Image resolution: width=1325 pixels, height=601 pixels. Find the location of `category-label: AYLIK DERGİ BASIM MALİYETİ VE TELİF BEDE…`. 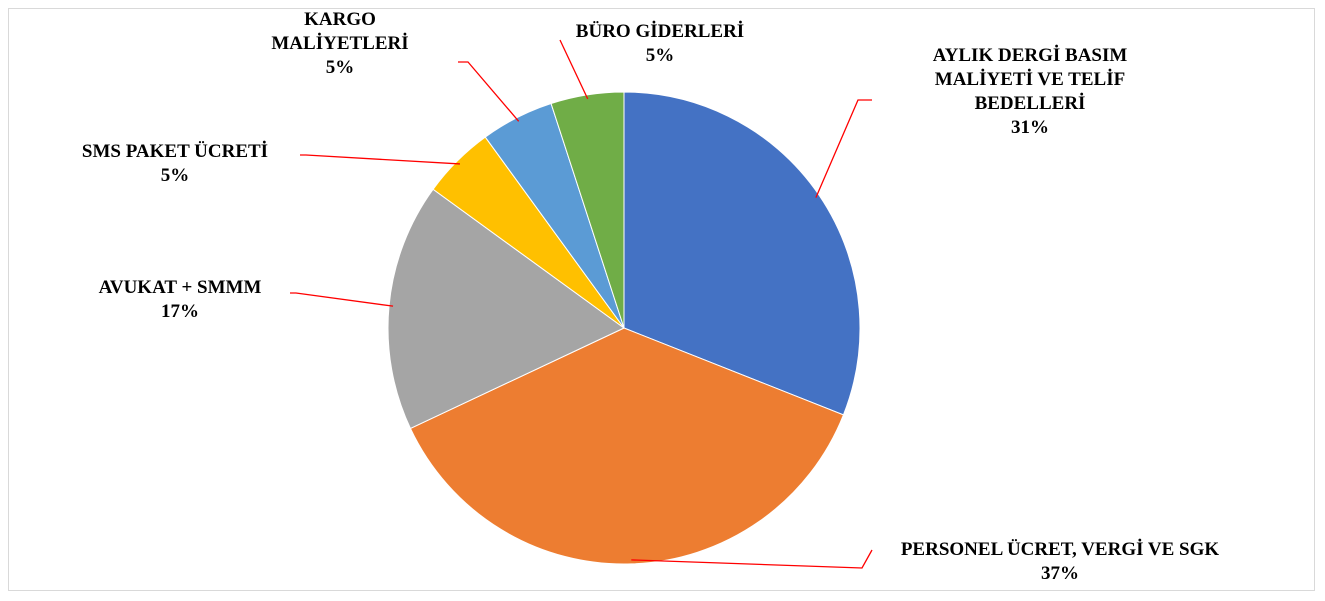

category-label: AYLIK DERGİ BASIM MALİYETİ VE TELİF BEDE… is located at coordinates (1030, 79).